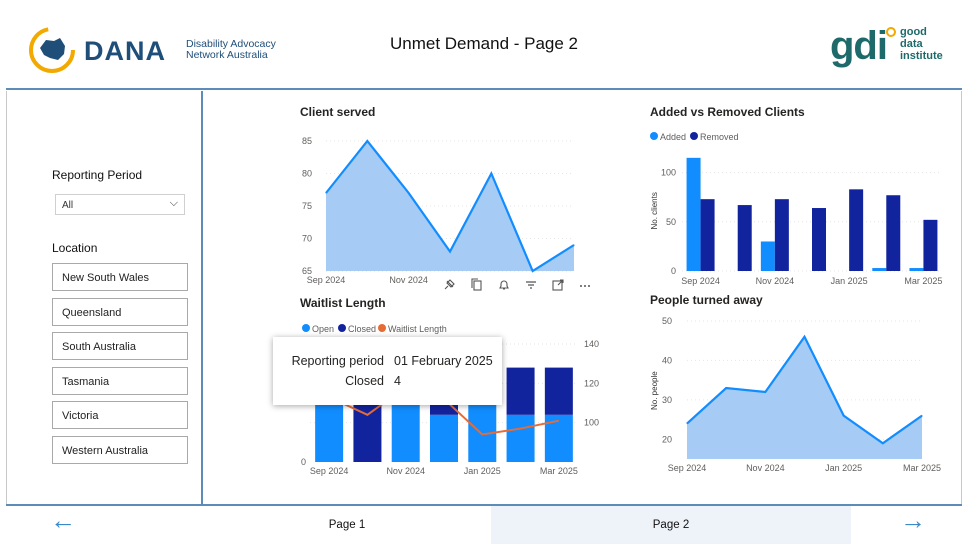 This screenshot has height=551, width=968. I want to click on location-button: New South Wales, so click(120, 277).